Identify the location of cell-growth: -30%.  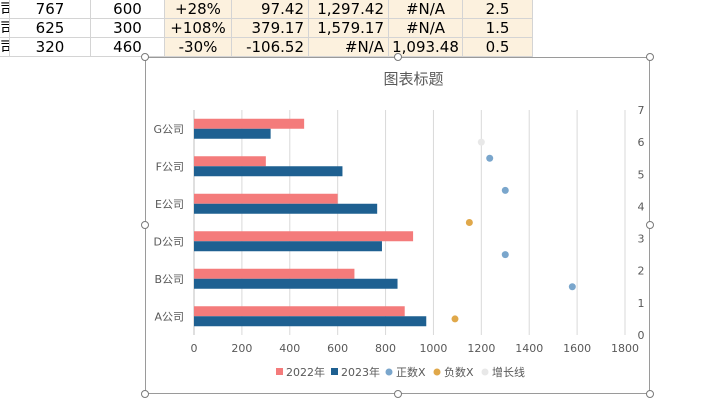
(198, 47).